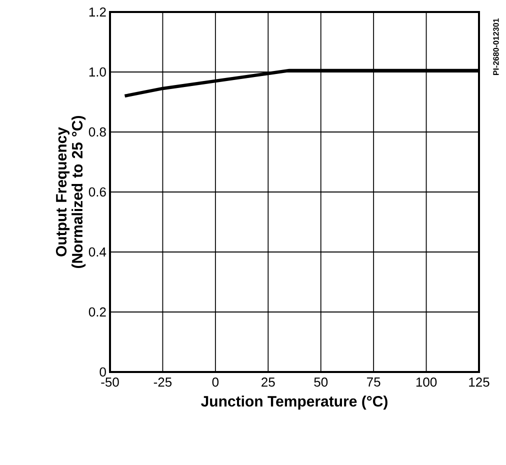  Describe the element at coordinates (163, 382) in the screenshot. I see `x-tick-label: -25` at that location.